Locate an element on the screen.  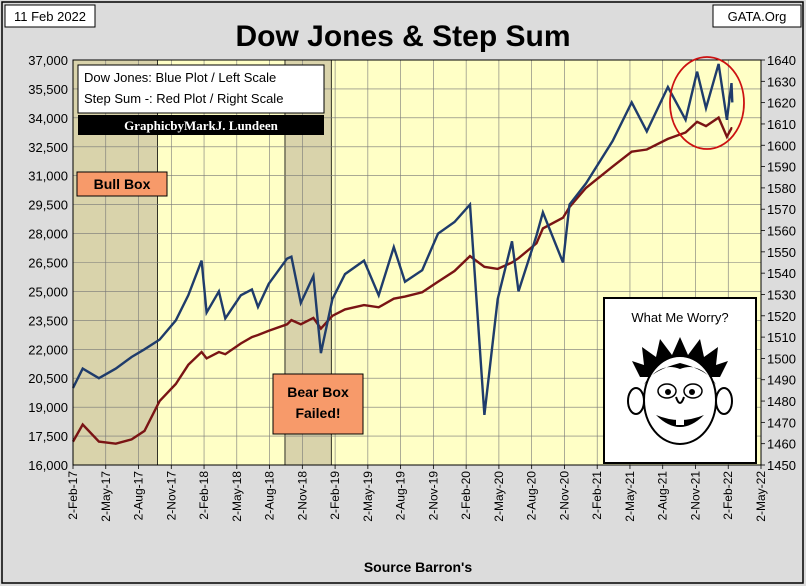
credit-box is located at coordinates (201, 125).